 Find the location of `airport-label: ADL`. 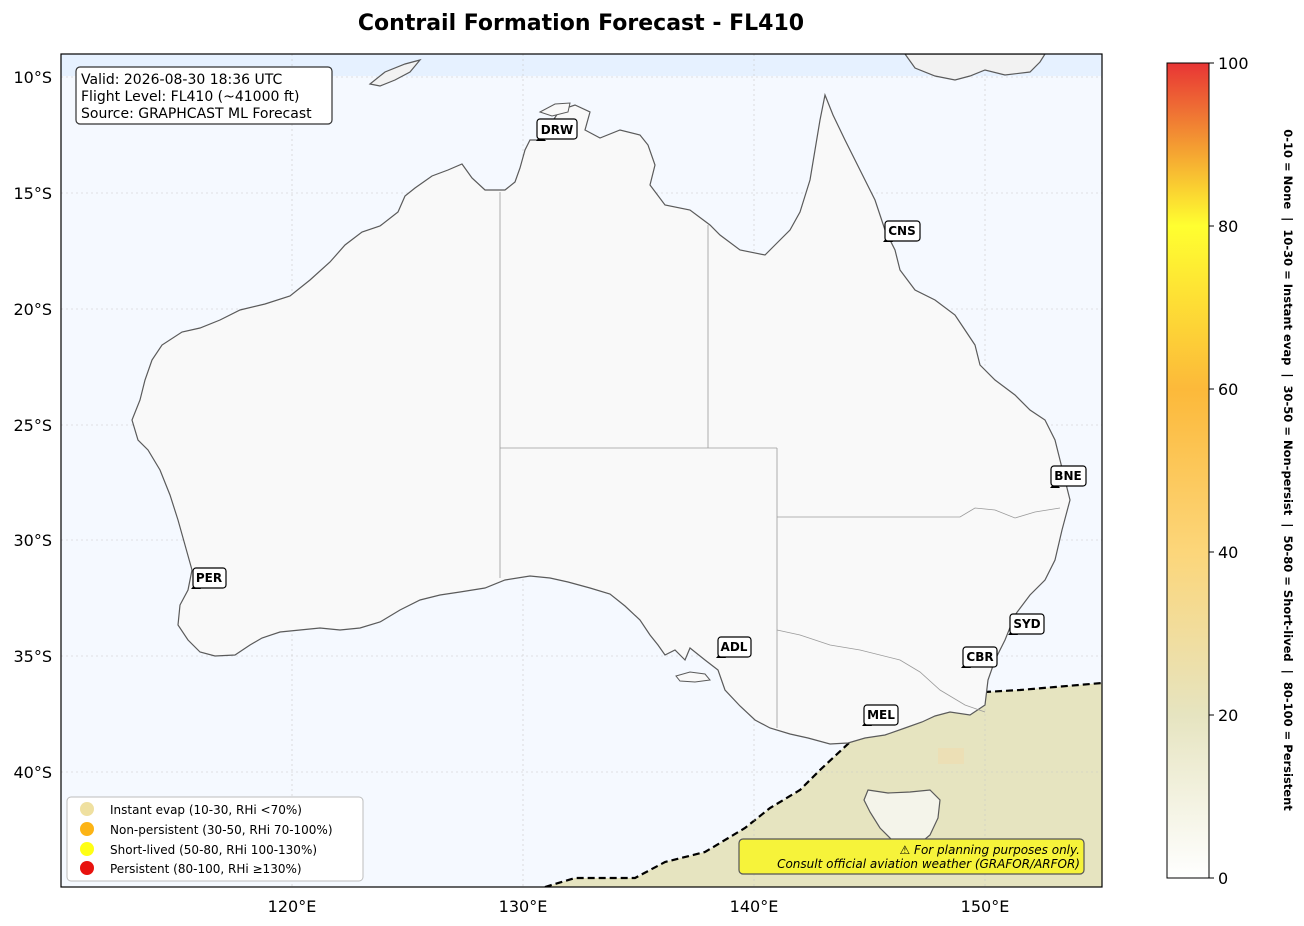

airport-label: ADL is located at coordinates (734, 647).